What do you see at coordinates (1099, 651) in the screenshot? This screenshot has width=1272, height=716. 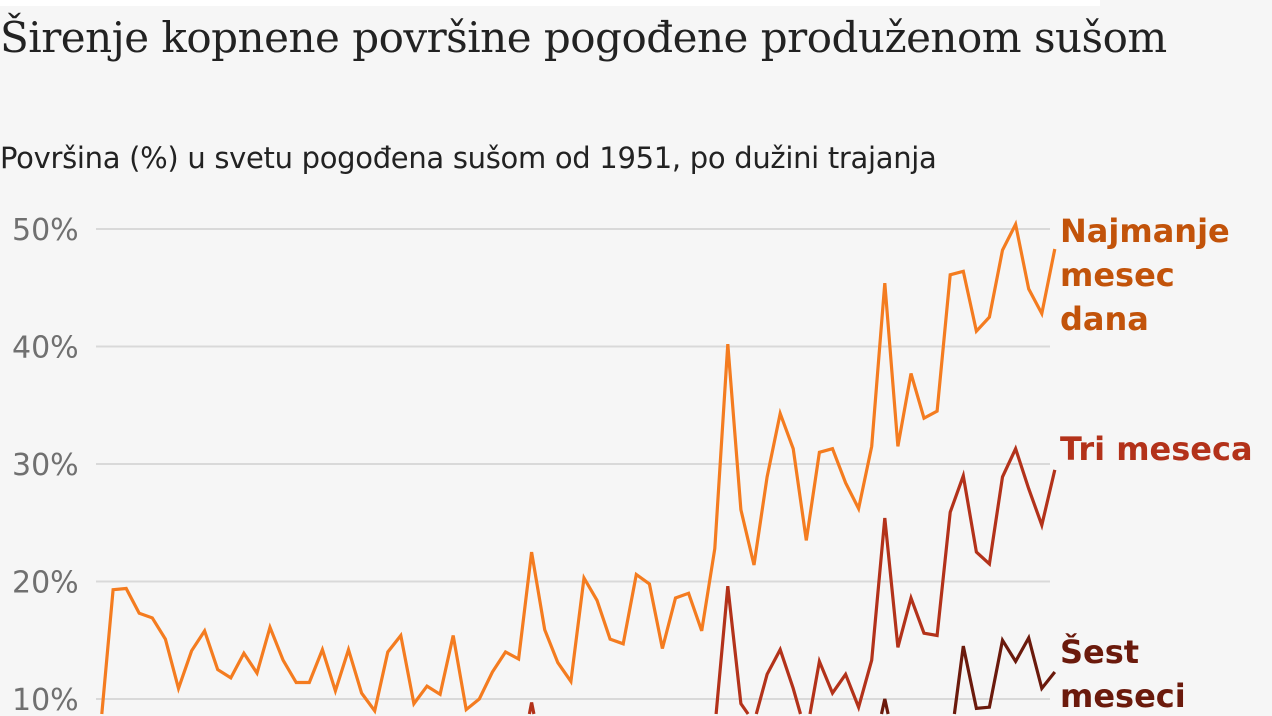 I see `series-label: Šest` at bounding box center [1099, 651].